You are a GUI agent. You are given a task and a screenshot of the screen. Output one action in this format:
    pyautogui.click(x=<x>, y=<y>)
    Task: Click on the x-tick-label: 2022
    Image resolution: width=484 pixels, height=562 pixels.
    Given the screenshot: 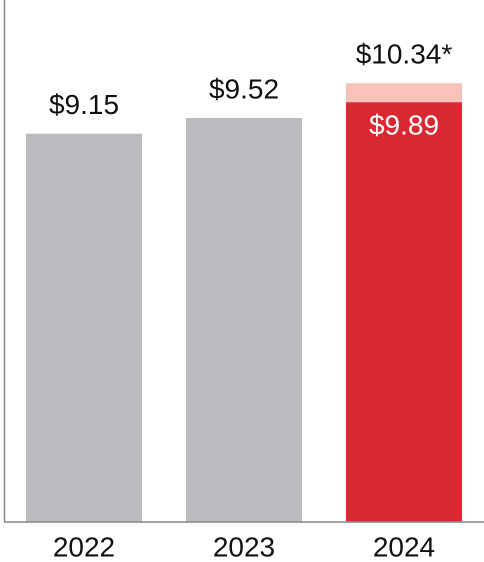 What is the action you would take?
    pyautogui.click(x=84, y=546)
    